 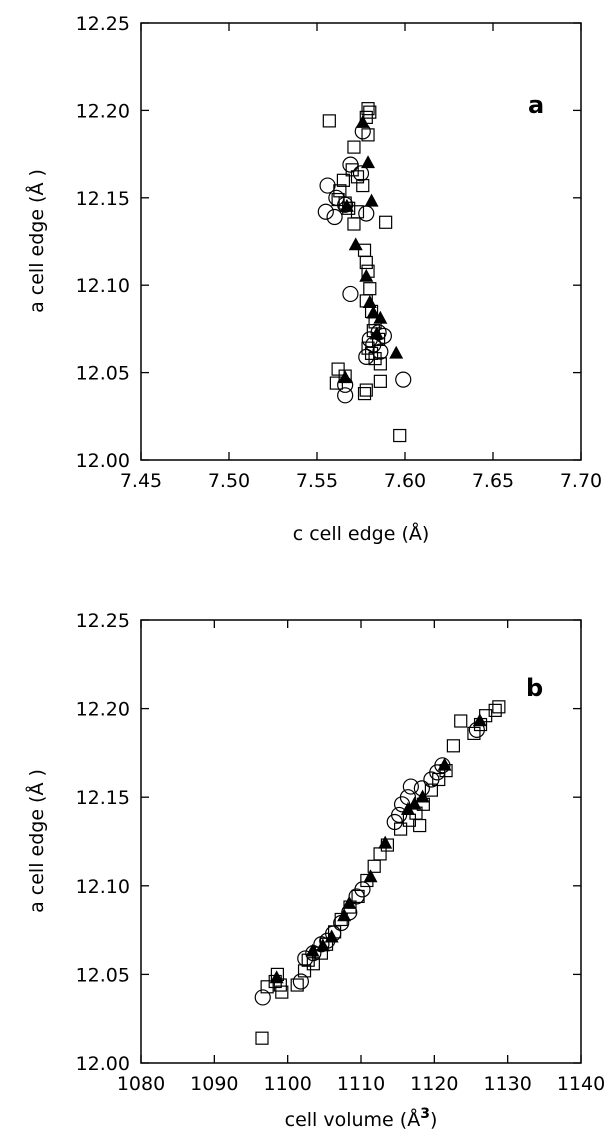 I want to click on x-tick-label: 7.65, so click(x=493, y=481).